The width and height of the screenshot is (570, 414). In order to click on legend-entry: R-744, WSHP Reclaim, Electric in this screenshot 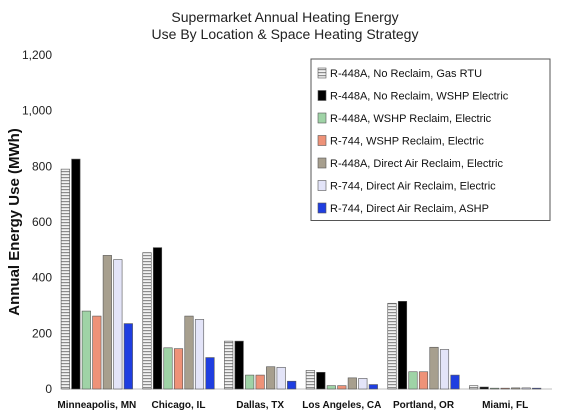, I will do `click(407, 142)`.